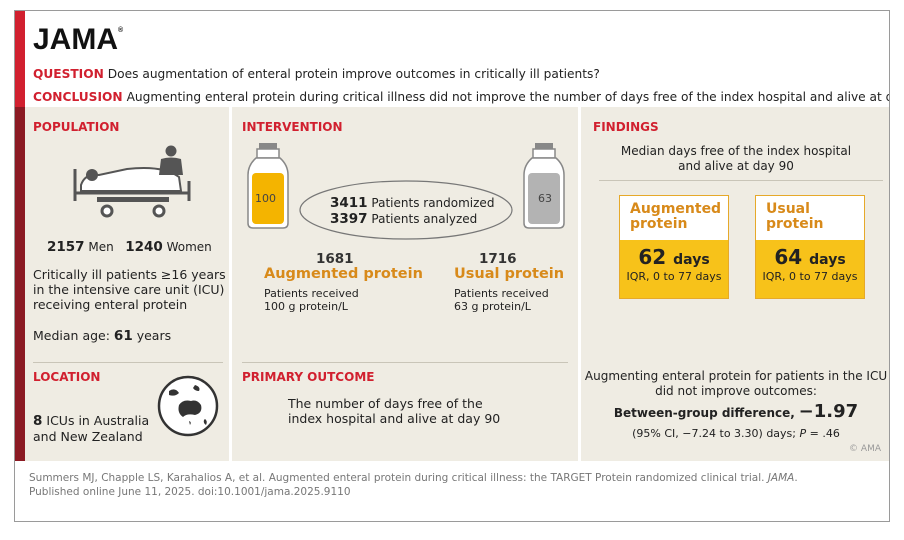 The height and width of the screenshot is (540, 904). I want to click on intervention-heading: INTERVENTION, so click(292, 127).